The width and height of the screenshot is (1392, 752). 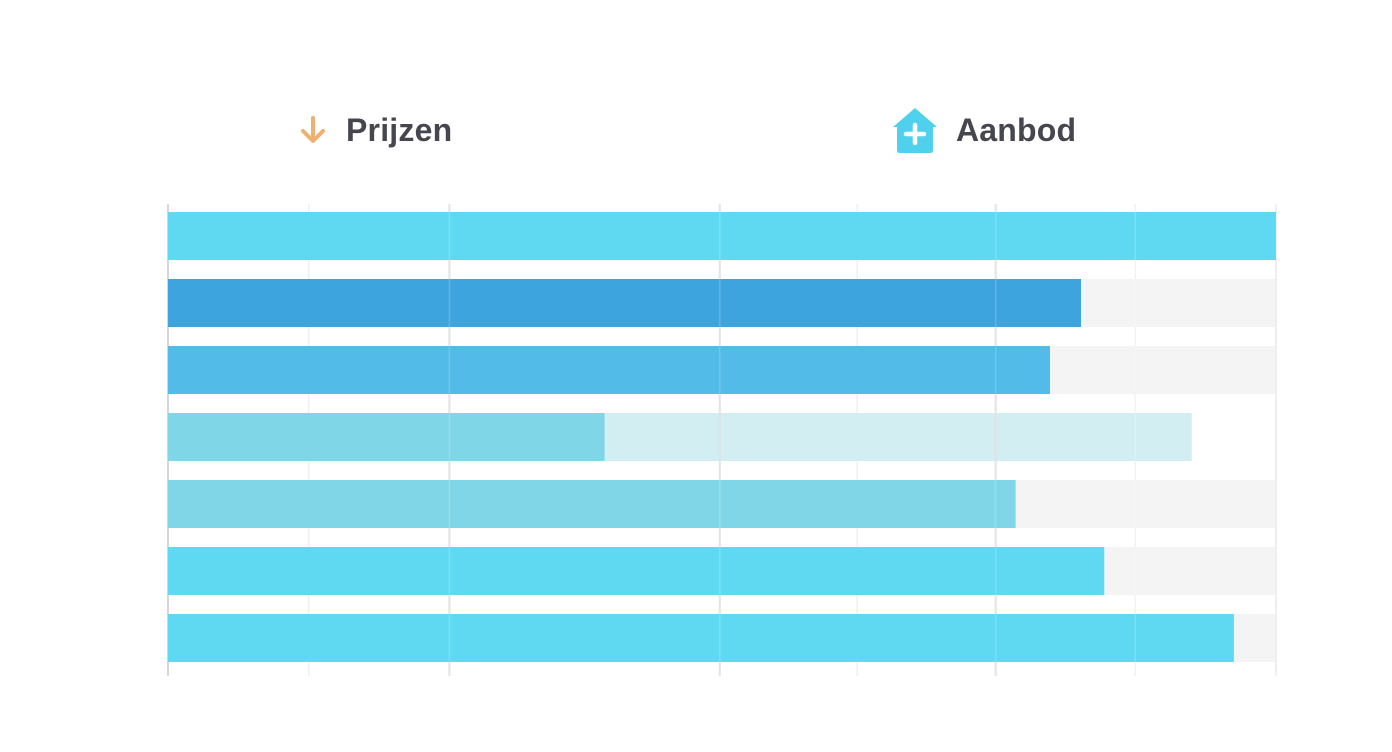 What do you see at coordinates (399, 129) in the screenshot?
I see `legend-prices-label: Prijzen` at bounding box center [399, 129].